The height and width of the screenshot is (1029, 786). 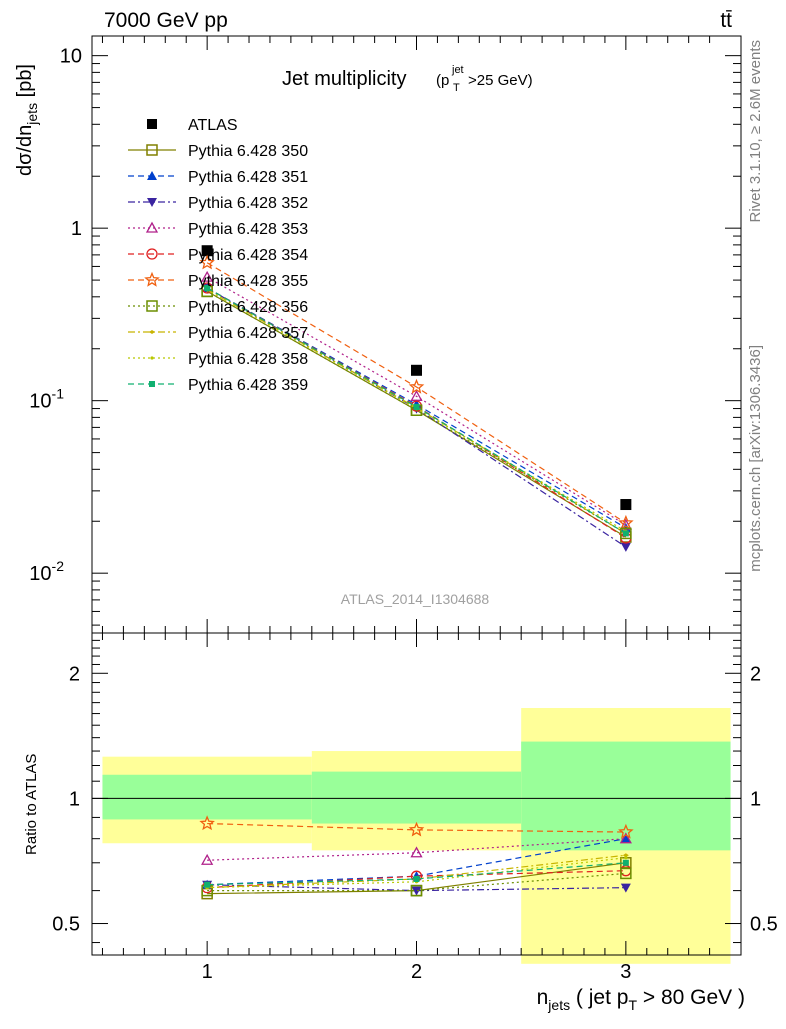 What do you see at coordinates (755, 799) in the screenshot?
I see `ratio-y-tick-label-right: 1` at bounding box center [755, 799].